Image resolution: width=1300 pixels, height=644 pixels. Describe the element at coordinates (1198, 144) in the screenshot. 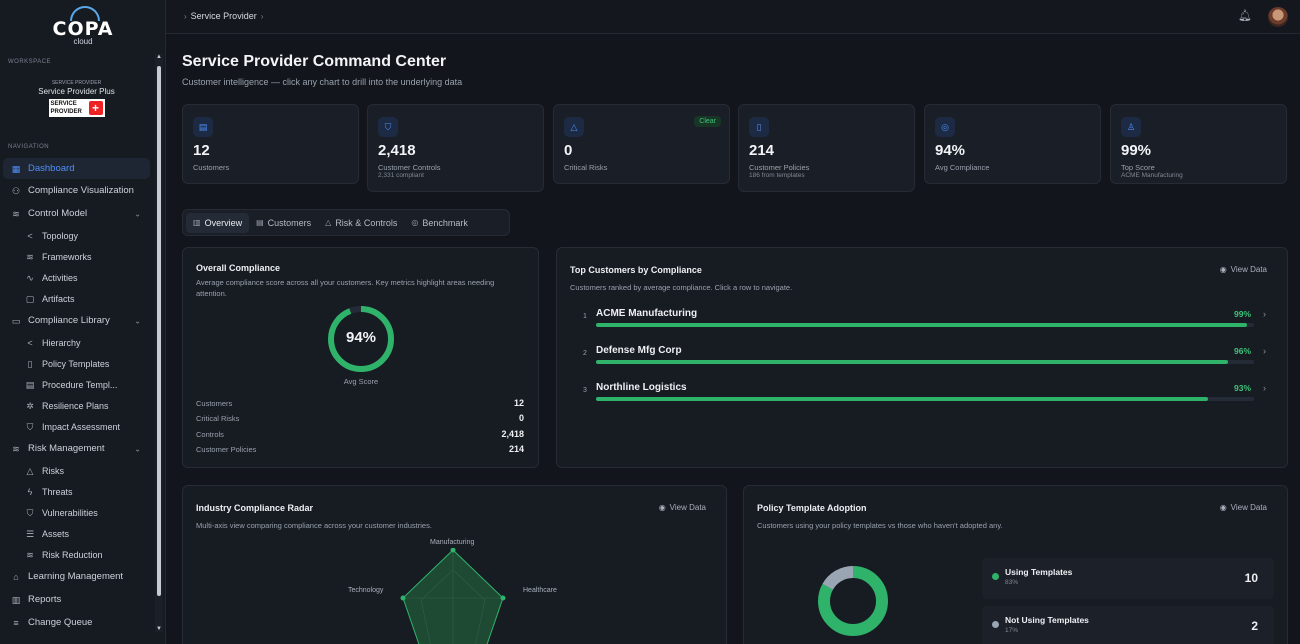

I see `kpi-card: ♙ 99% Top Score ACME Manufacturing` at that location.